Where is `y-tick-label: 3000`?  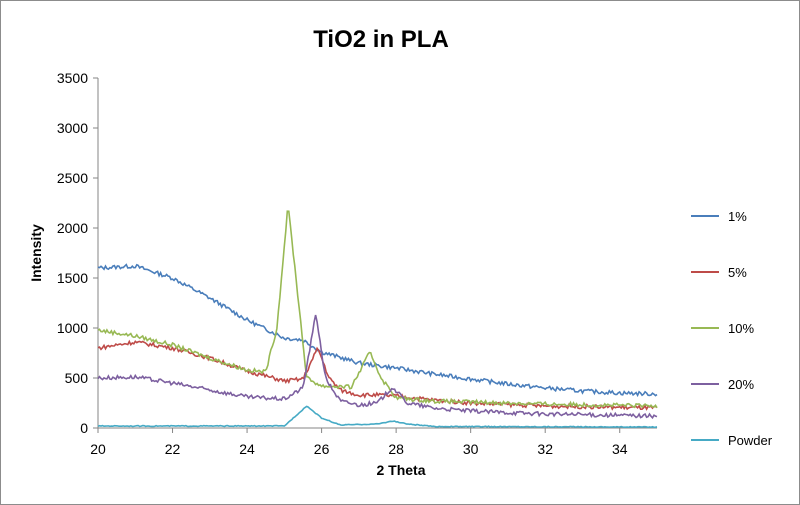 y-tick-label: 3000 is located at coordinates (72, 128).